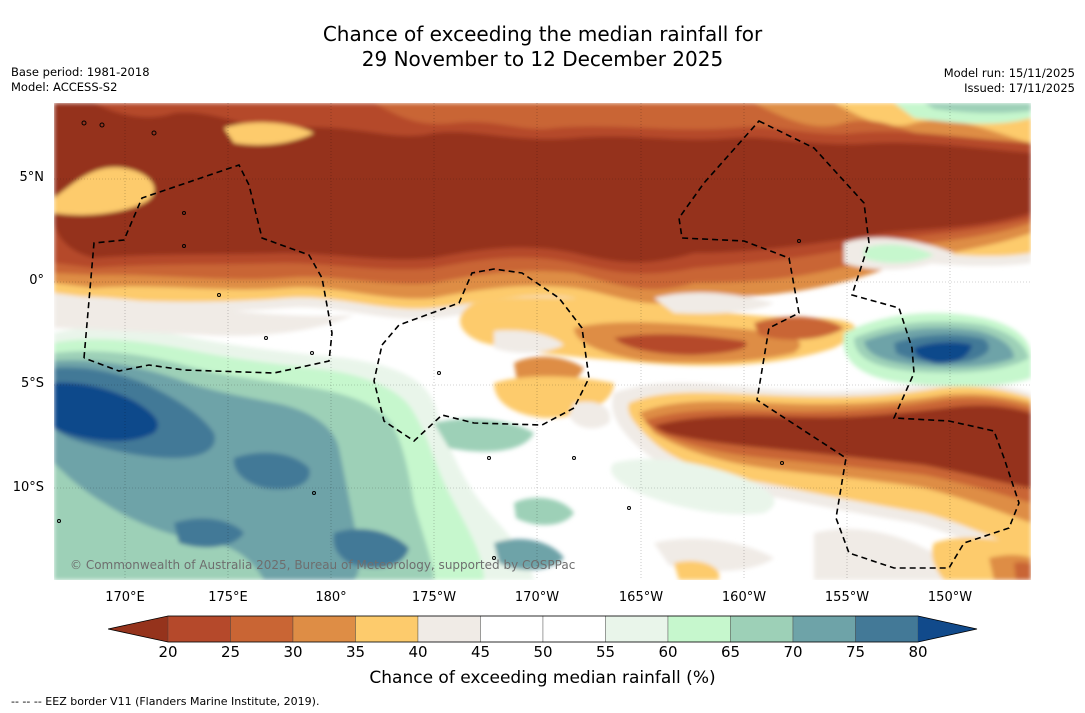 This screenshot has width=1085, height=713. What do you see at coordinates (125, 597) in the screenshot?
I see `lon-label-170e: 170°E` at bounding box center [125, 597].